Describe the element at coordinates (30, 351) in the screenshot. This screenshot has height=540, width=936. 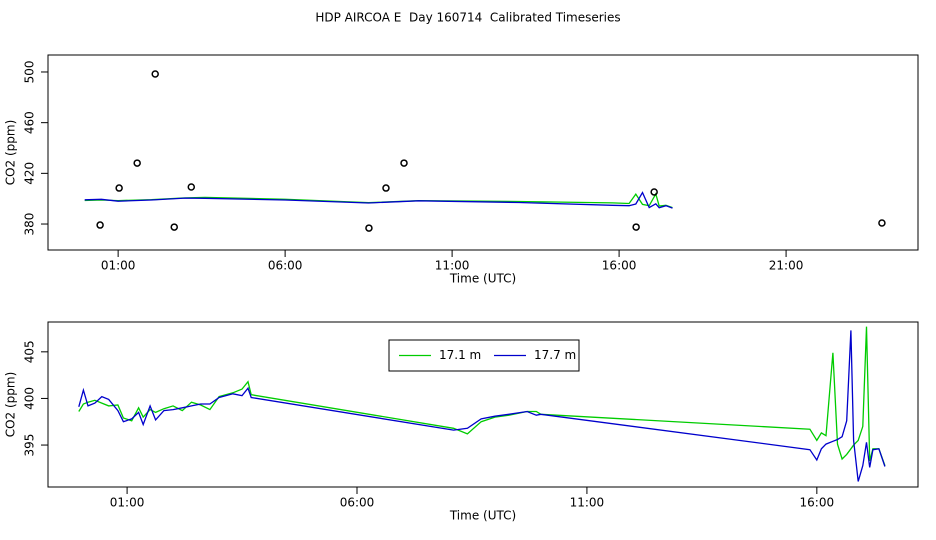
I see `y-tick-label: 405` at that location.